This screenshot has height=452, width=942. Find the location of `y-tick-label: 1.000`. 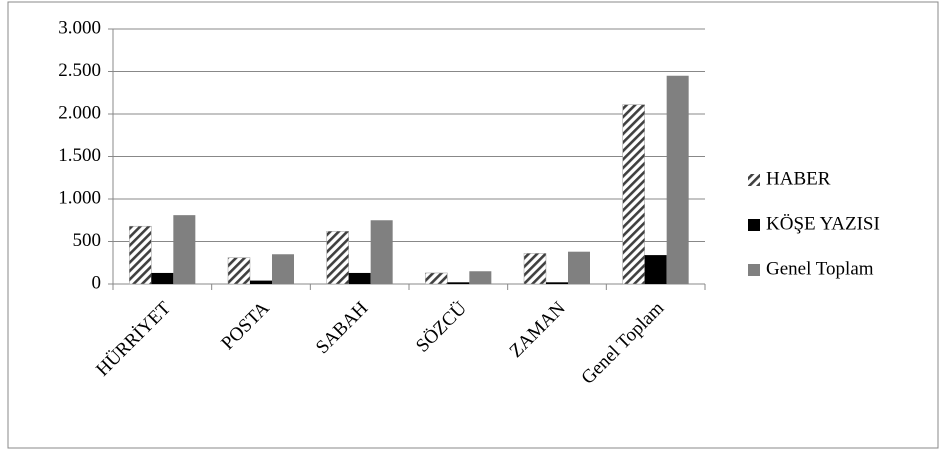

y-tick-label: 1.000 is located at coordinates (79, 197).